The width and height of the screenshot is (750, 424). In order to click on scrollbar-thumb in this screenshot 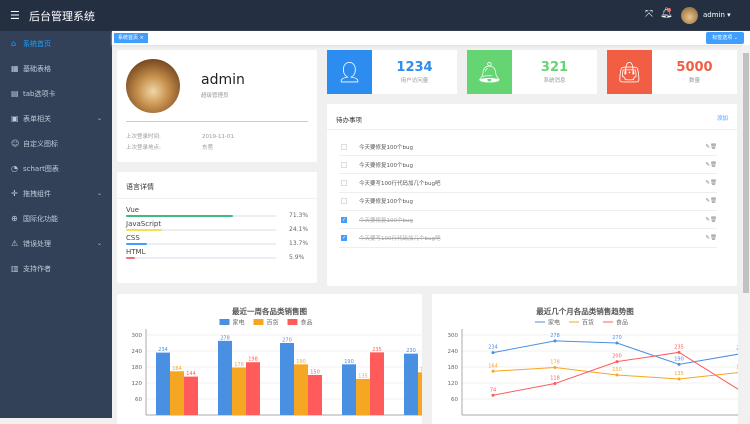, I will do `click(746, 173)`.